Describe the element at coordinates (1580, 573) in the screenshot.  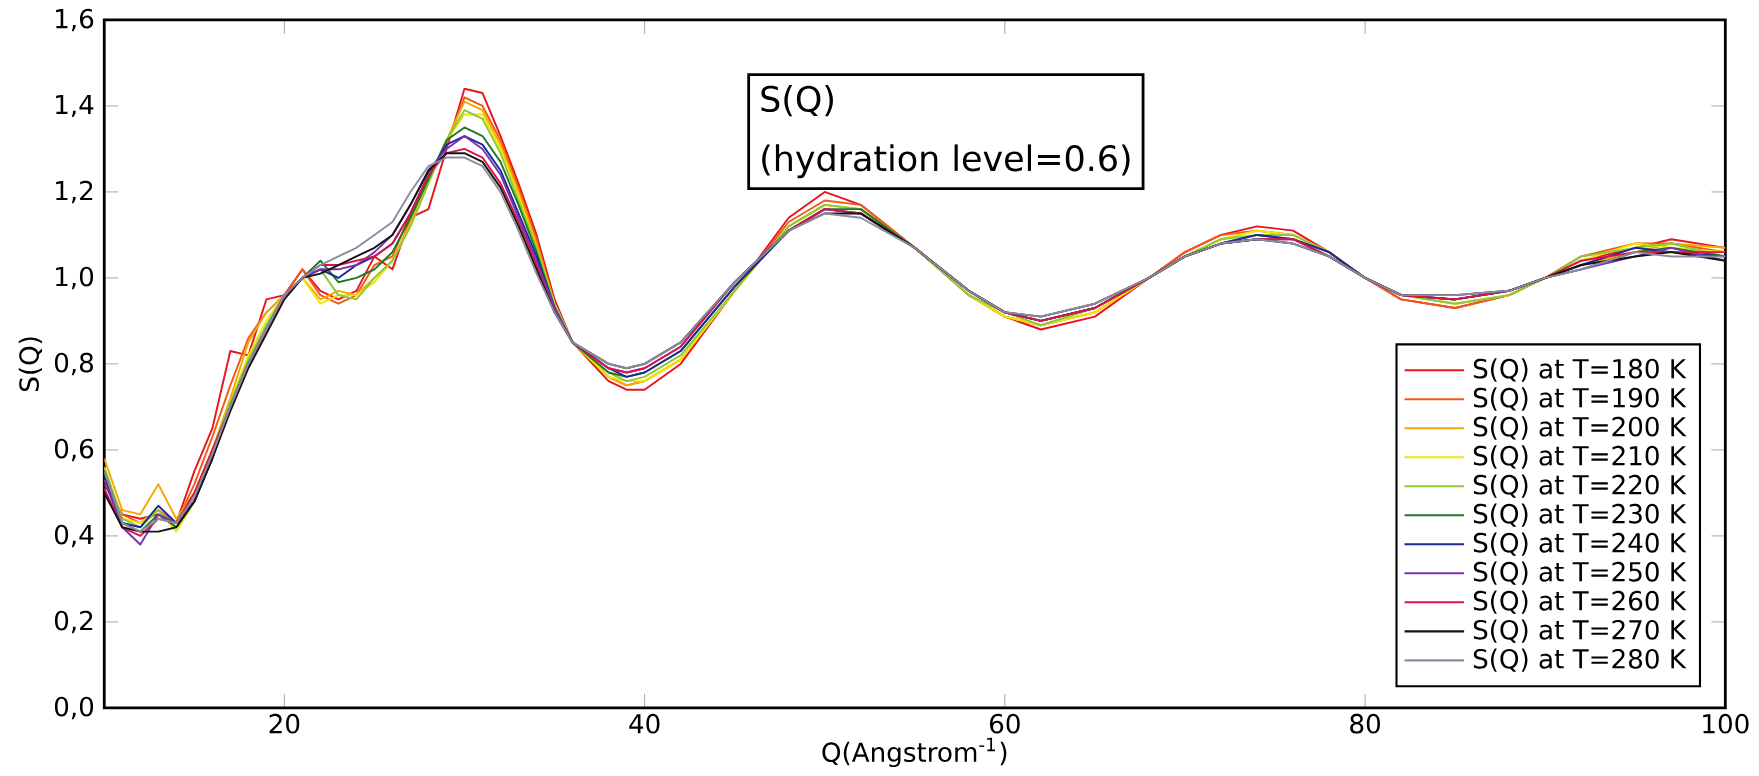
I see `legend-label: S(Q) at T=250 K` at that location.